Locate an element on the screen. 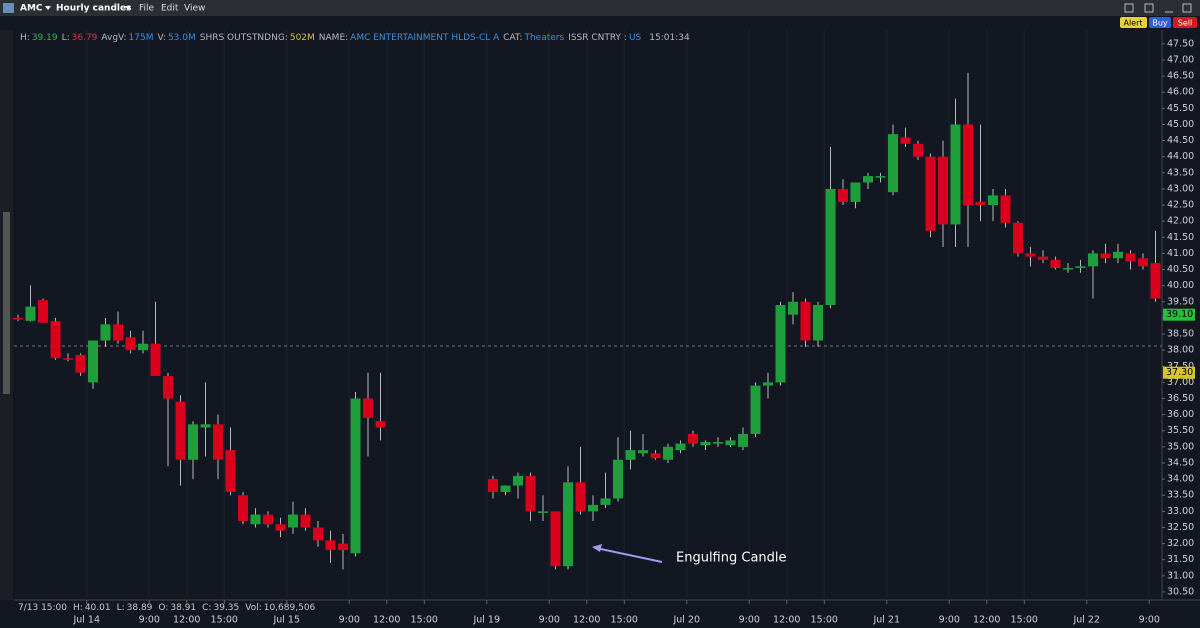 The image size is (1200, 628). status-value: 38.91 is located at coordinates (183, 608).